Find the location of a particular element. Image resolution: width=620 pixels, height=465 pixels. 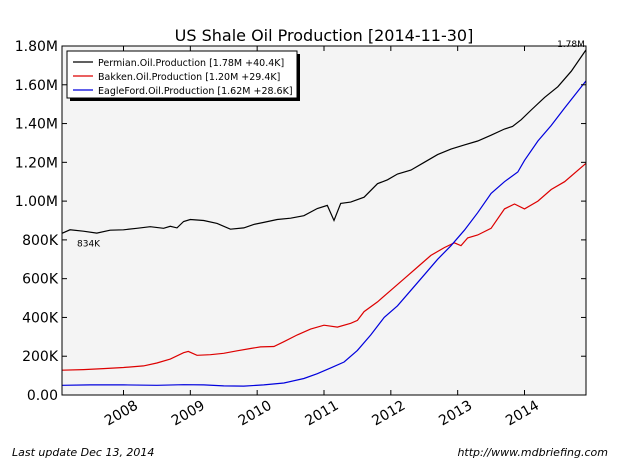

y-tick-label: 1.00M is located at coordinates (36, 202).